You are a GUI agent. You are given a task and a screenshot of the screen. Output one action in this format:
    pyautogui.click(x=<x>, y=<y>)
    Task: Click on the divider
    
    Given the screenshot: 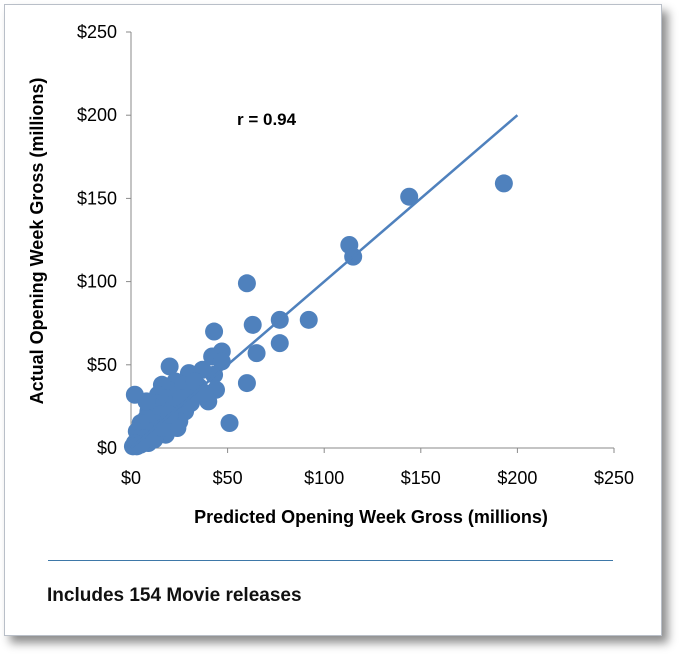 What is the action you would take?
    pyautogui.click(x=330, y=560)
    